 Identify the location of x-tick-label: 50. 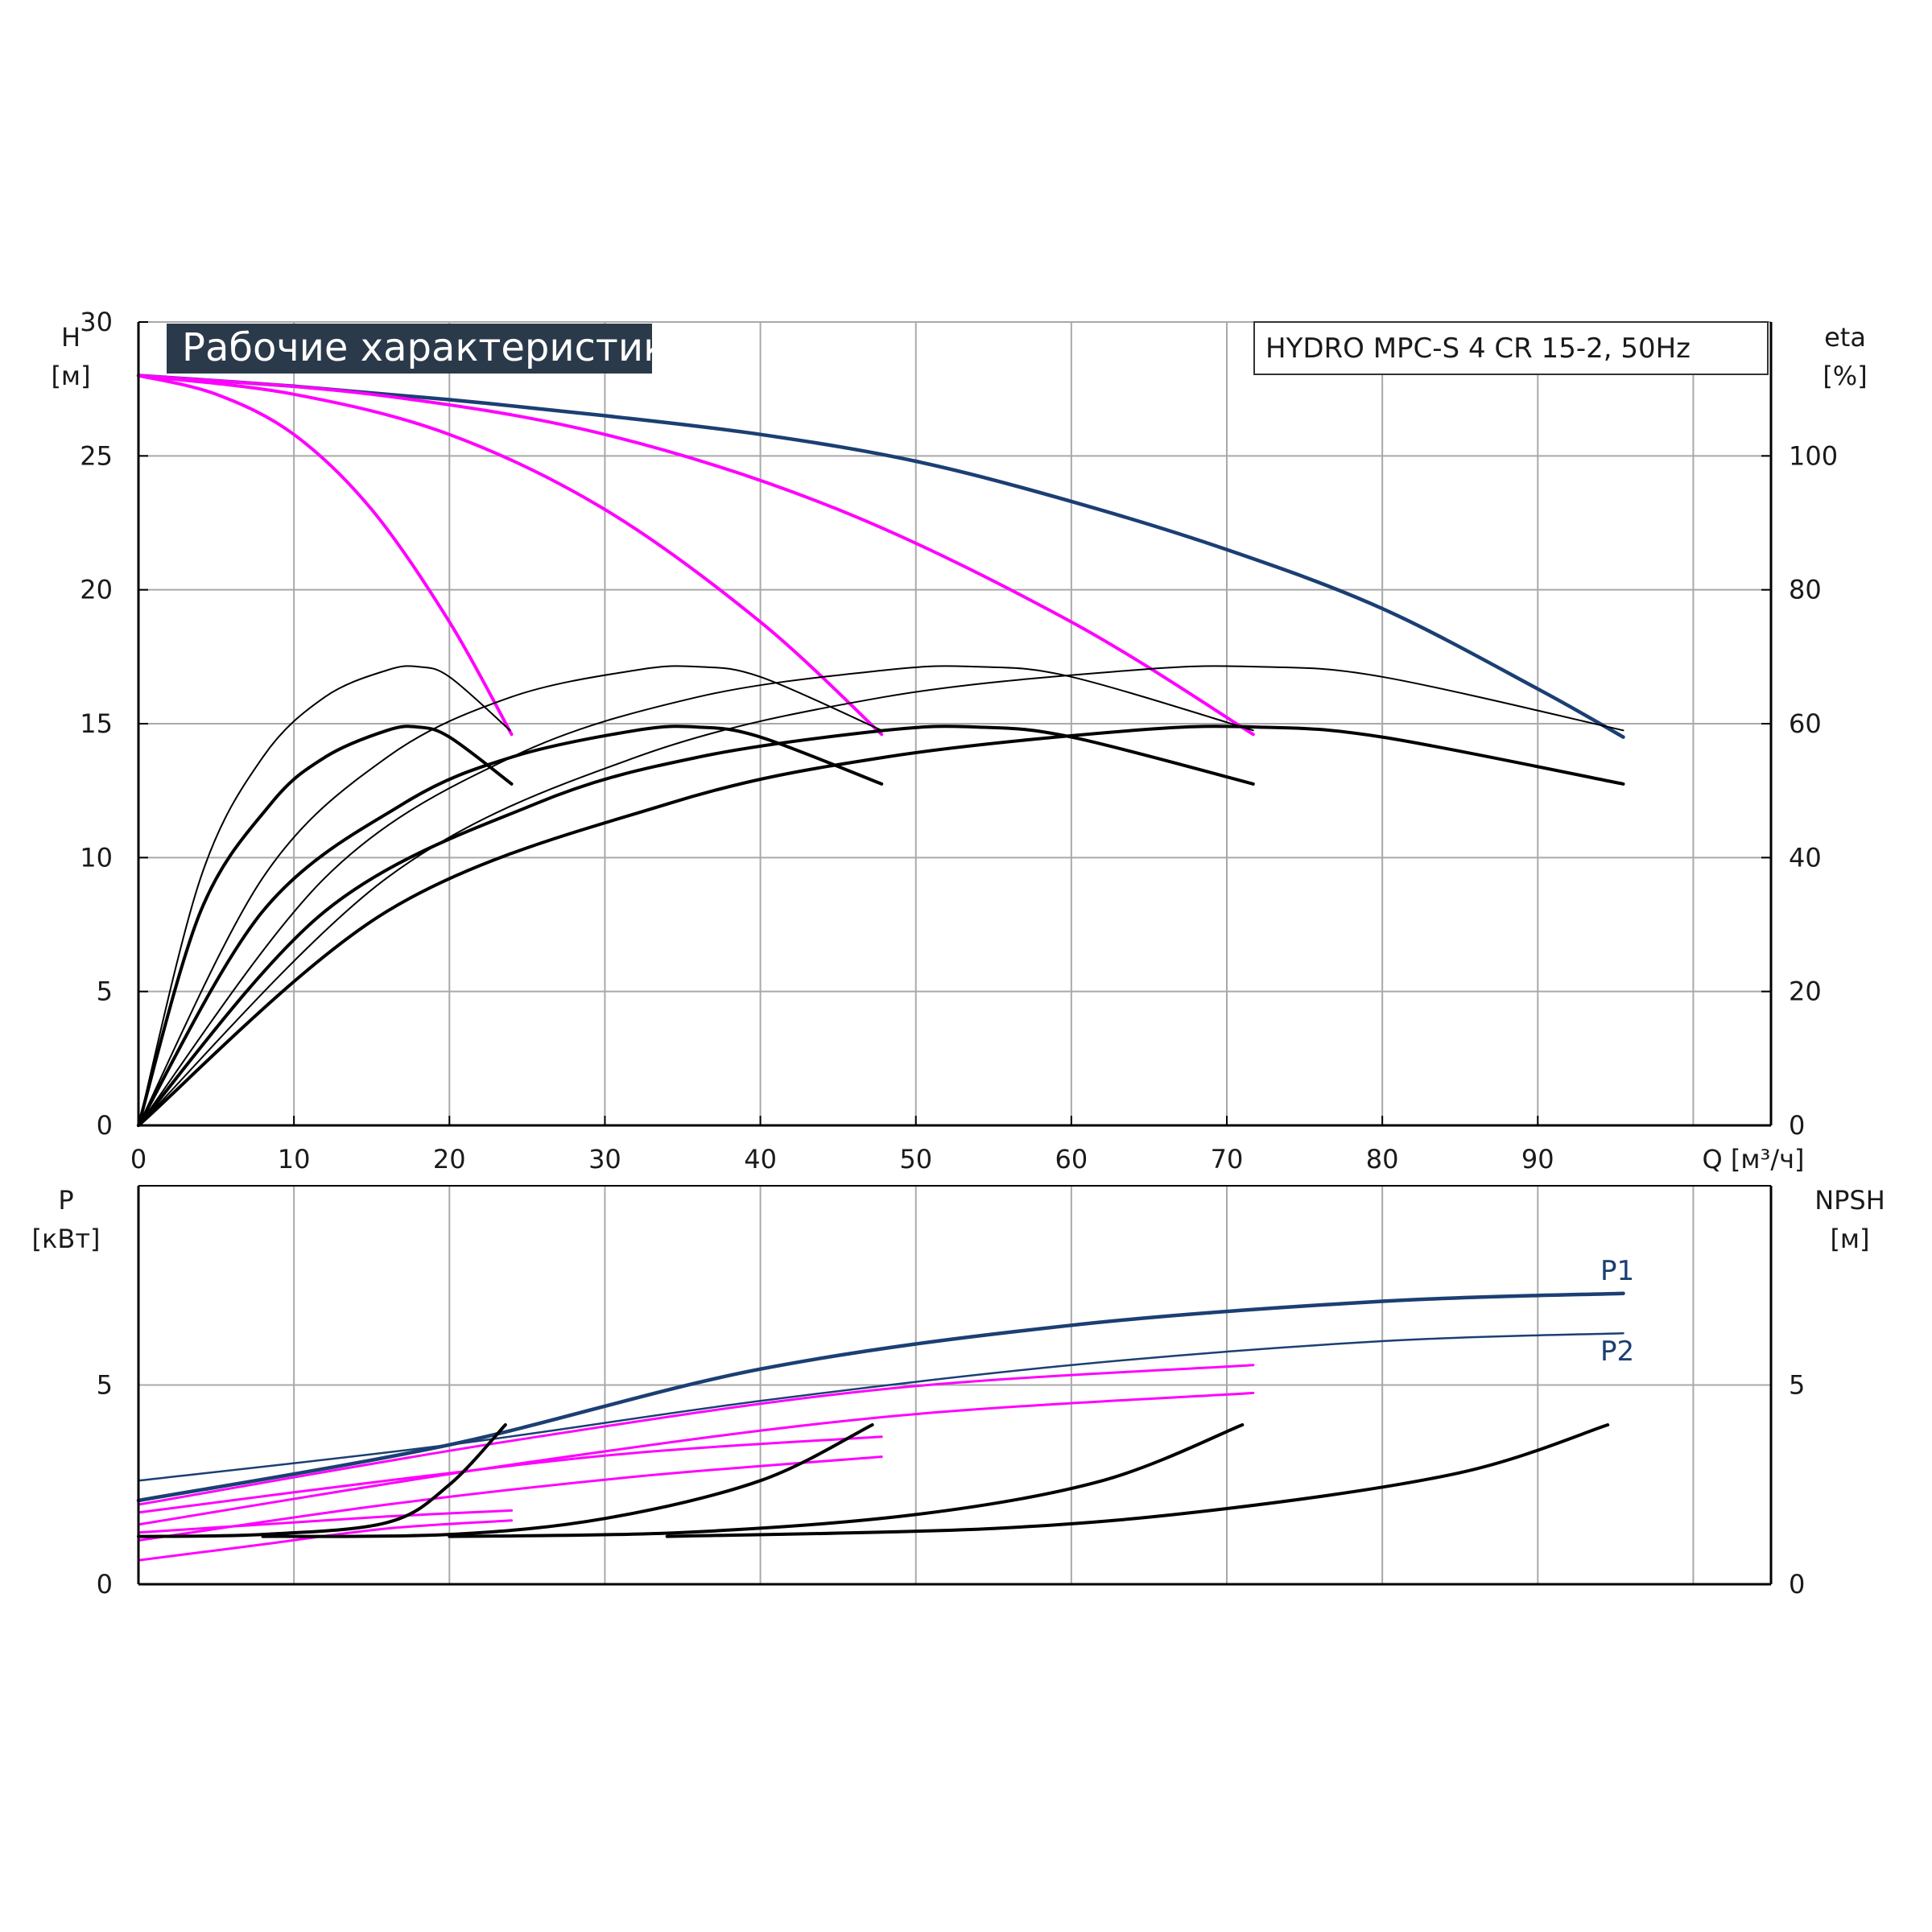
(915, 1159).